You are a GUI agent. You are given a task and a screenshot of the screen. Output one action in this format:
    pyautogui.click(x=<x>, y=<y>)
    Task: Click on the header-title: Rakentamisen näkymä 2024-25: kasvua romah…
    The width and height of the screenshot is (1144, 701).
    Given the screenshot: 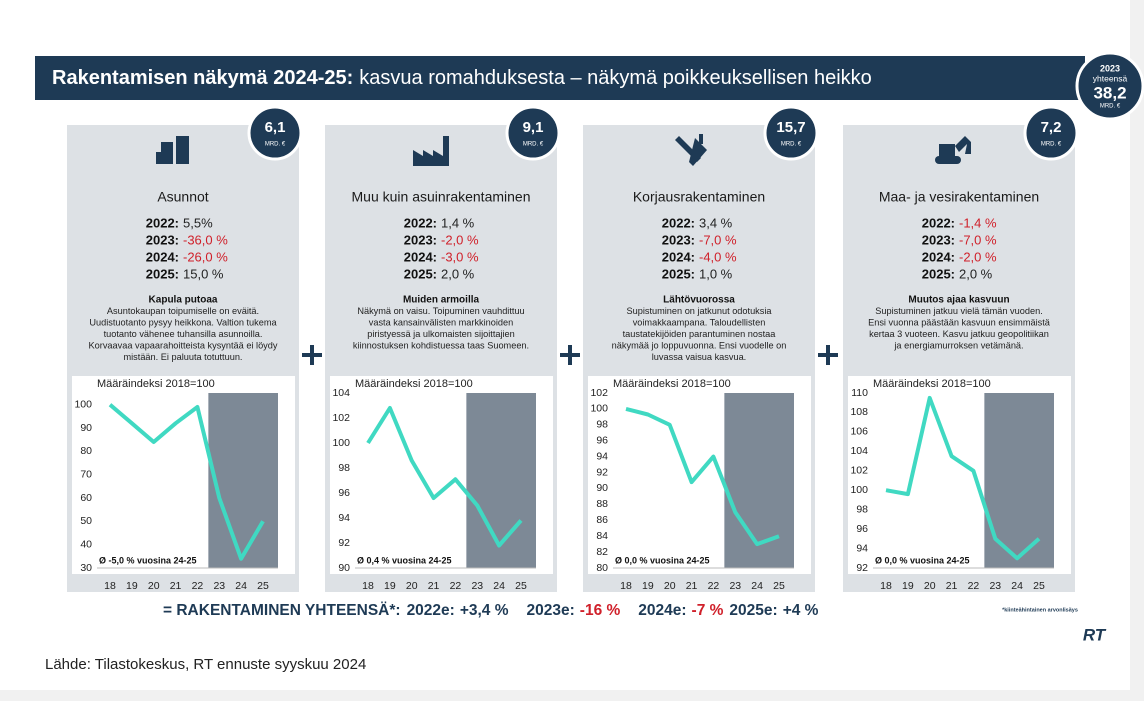 What is the action you would take?
    pyautogui.click(x=462, y=78)
    